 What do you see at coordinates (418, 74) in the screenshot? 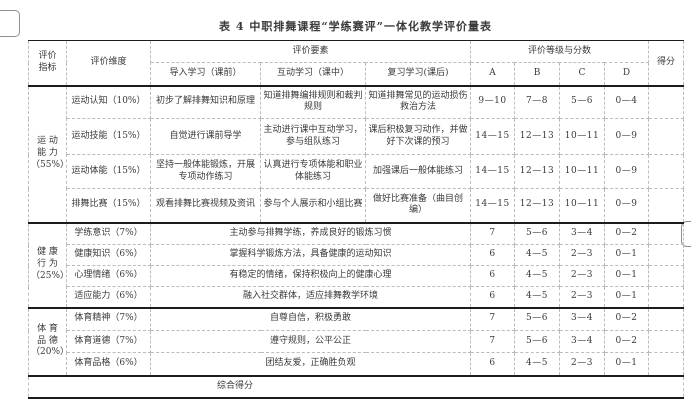
I see `header-post-class: 复习学习(课后)` at bounding box center [418, 74].